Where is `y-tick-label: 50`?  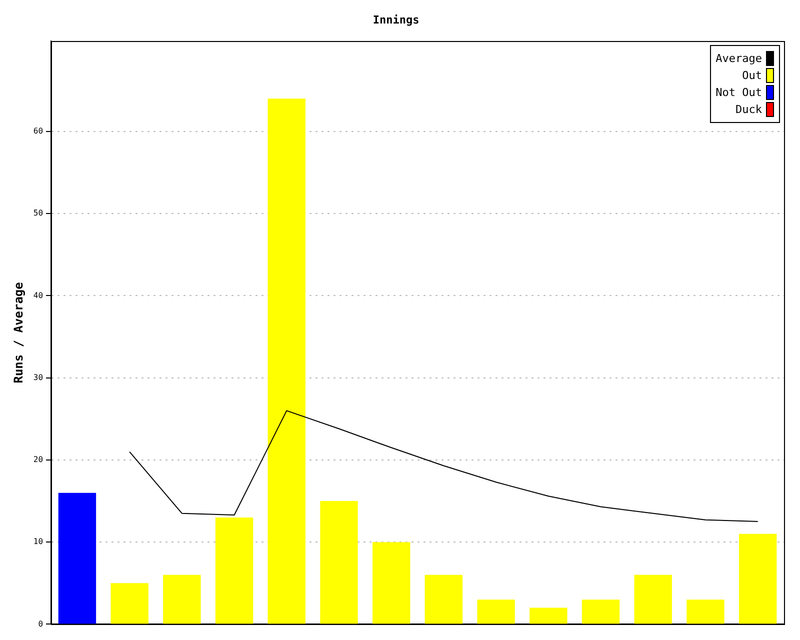
y-tick-label: 50 is located at coordinates (38, 213).